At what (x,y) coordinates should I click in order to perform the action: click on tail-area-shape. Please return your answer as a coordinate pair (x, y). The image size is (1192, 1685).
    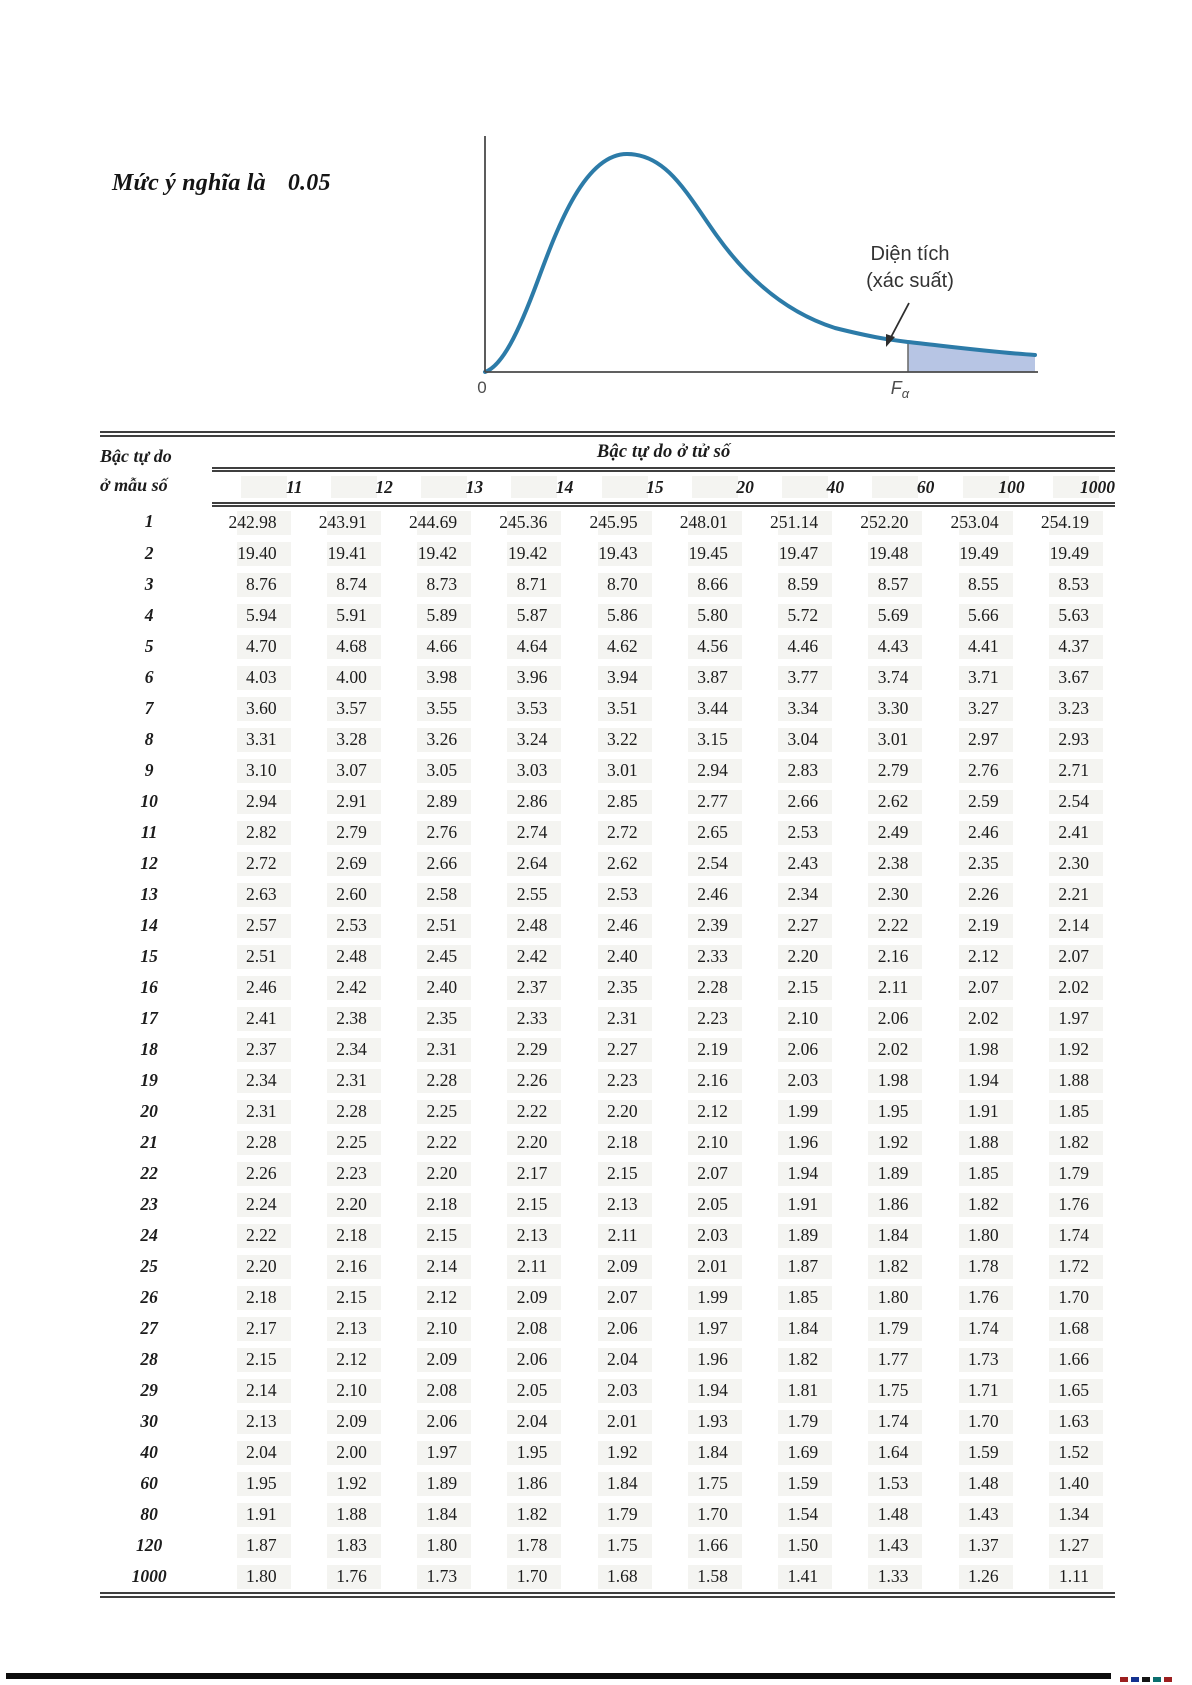
    Looking at the image, I should click on (971, 357).